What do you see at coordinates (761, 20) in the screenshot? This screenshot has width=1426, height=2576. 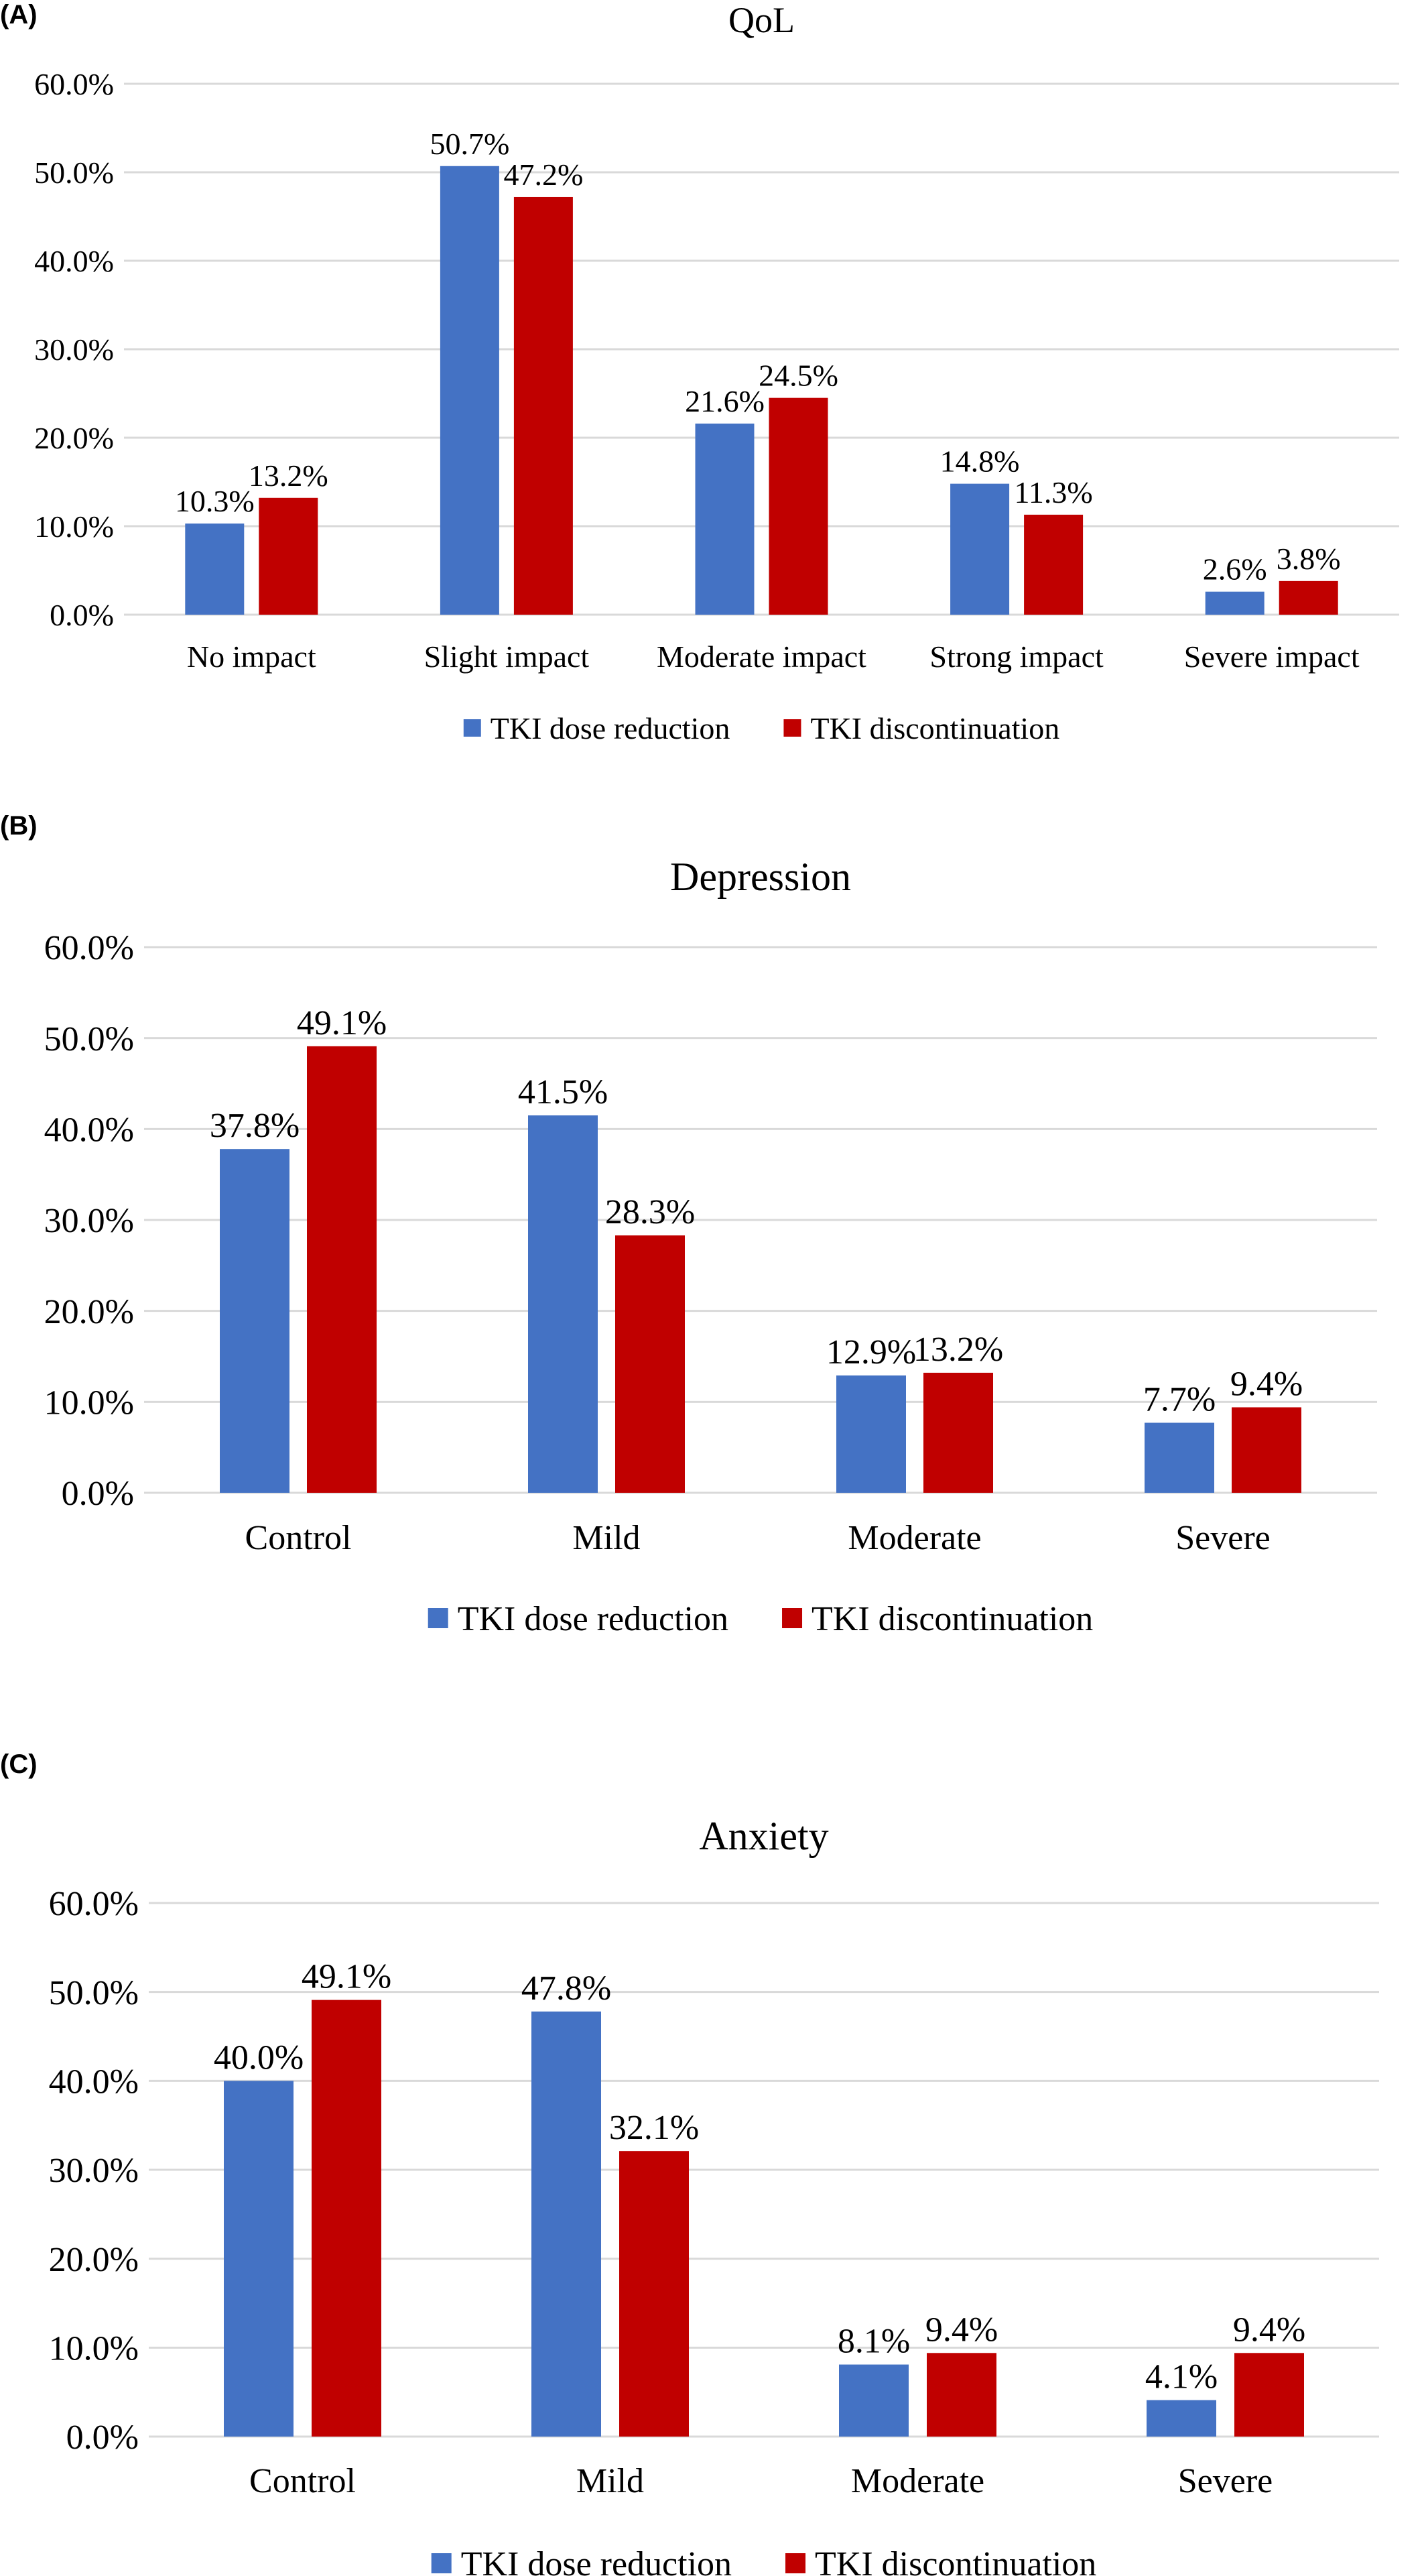 I see `chart-title: QoL` at bounding box center [761, 20].